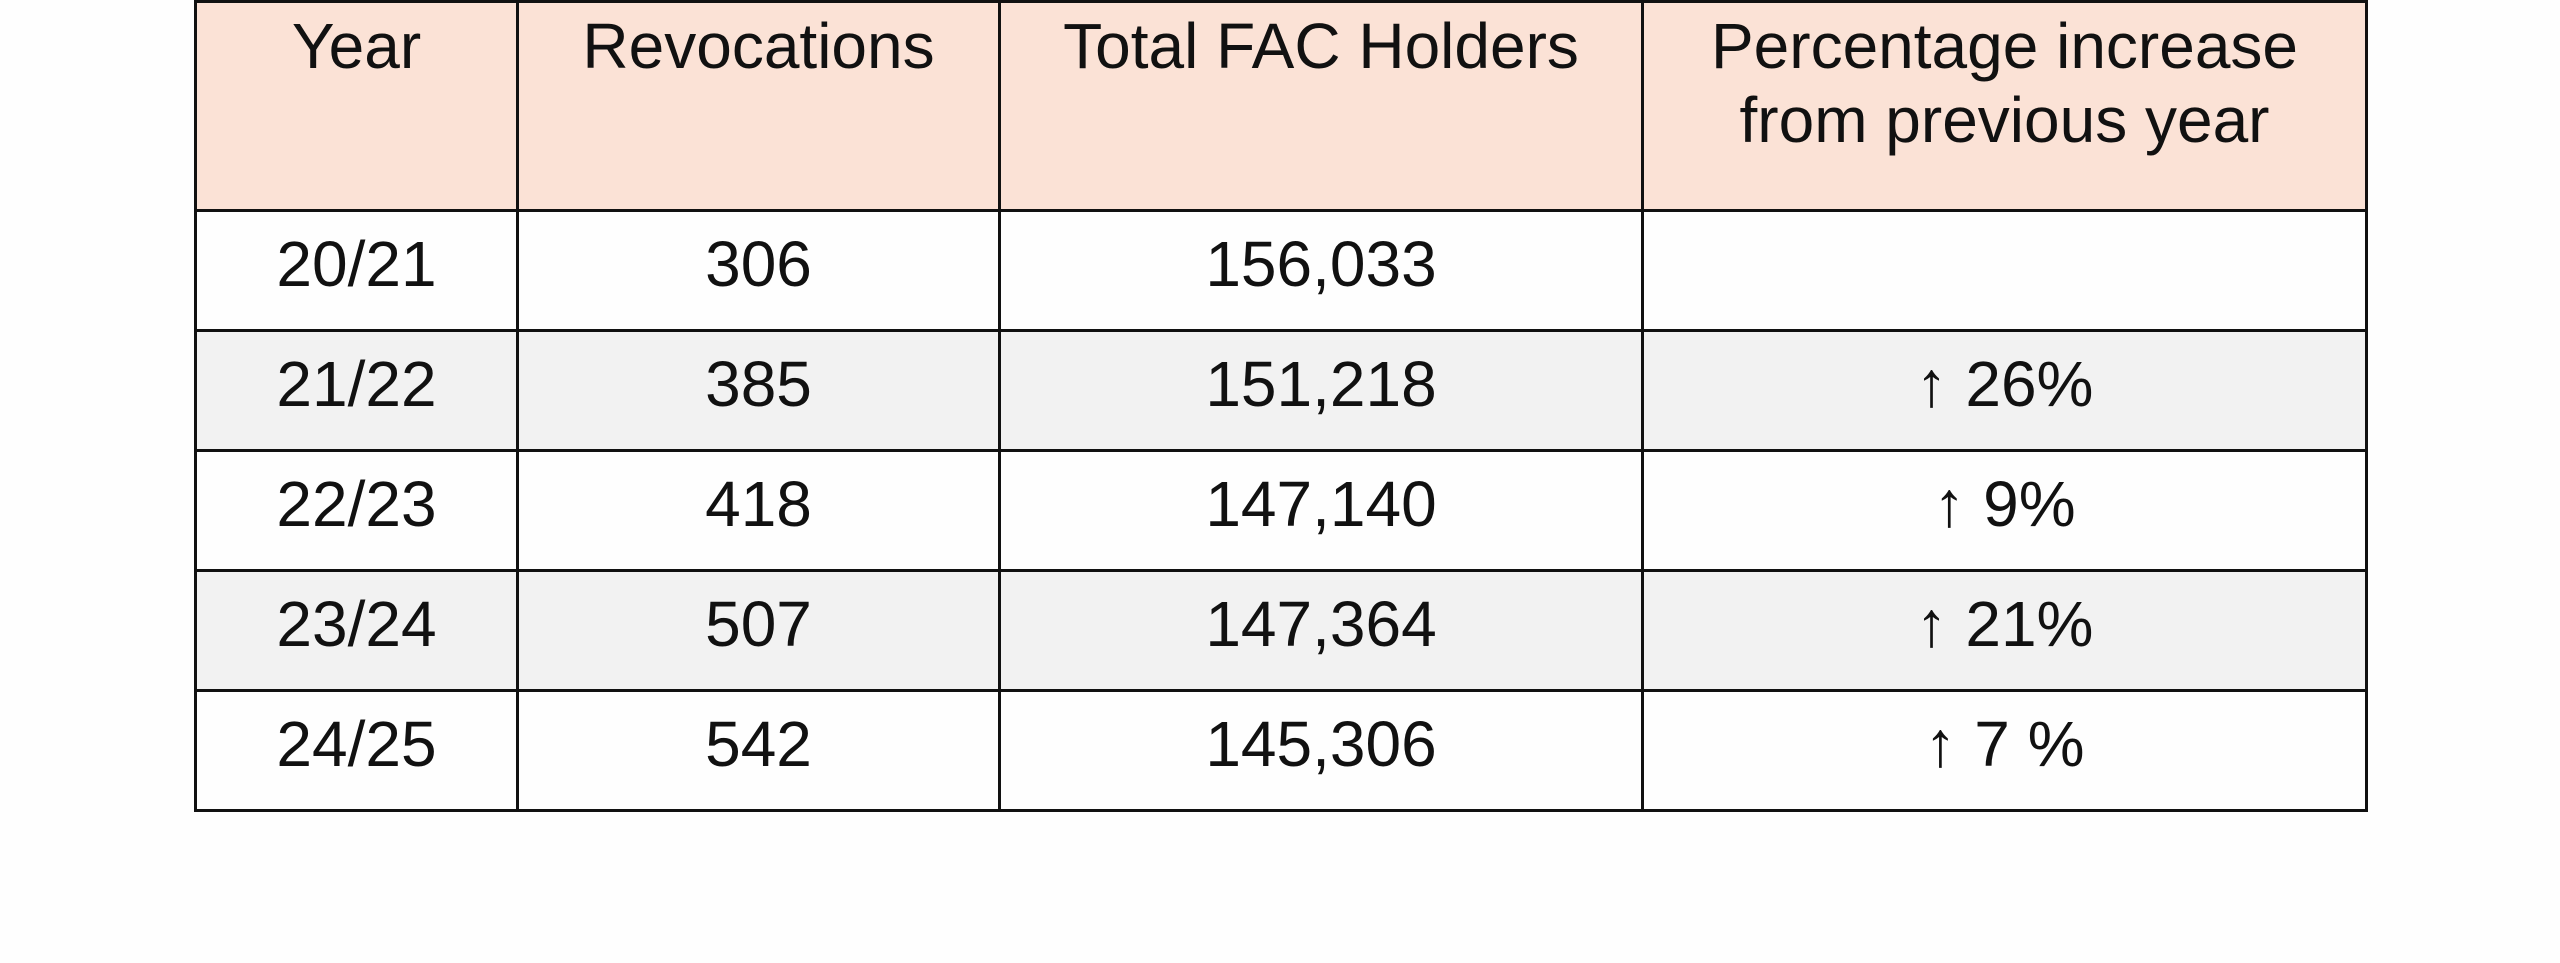  Describe the element at coordinates (758, 630) in the screenshot. I see `table-cell: 507` at that location.